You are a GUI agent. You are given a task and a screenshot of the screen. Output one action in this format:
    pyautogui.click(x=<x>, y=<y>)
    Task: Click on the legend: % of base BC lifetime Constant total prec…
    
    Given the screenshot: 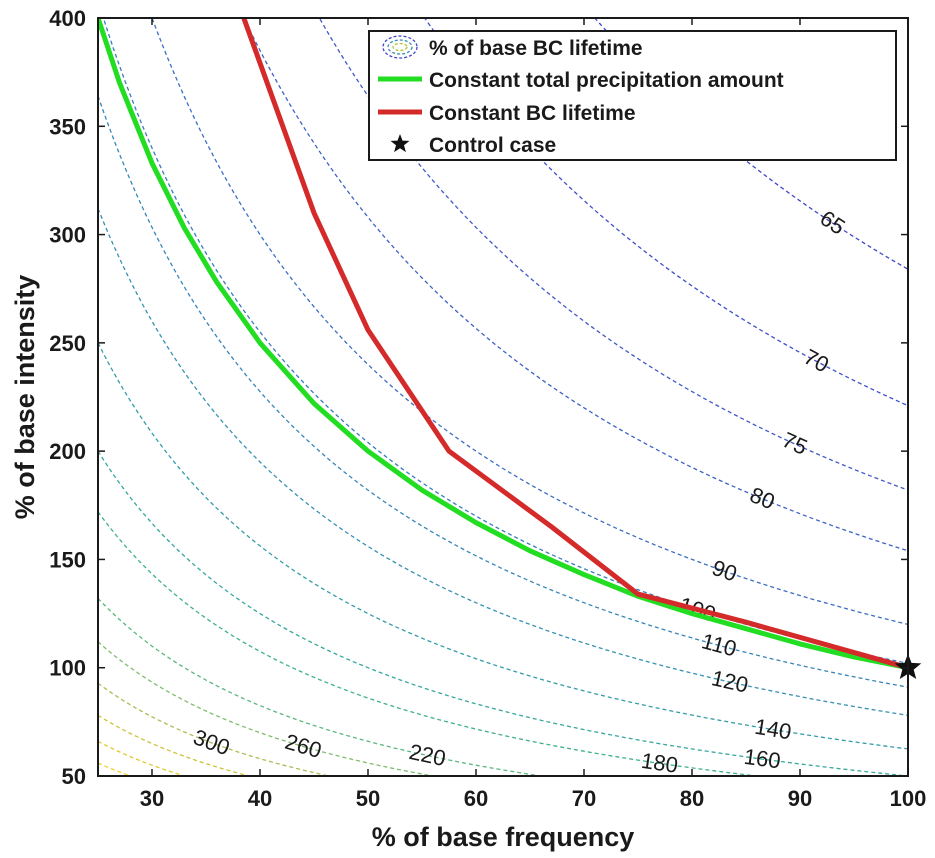 What is the action you would take?
    pyautogui.click(x=632, y=95)
    